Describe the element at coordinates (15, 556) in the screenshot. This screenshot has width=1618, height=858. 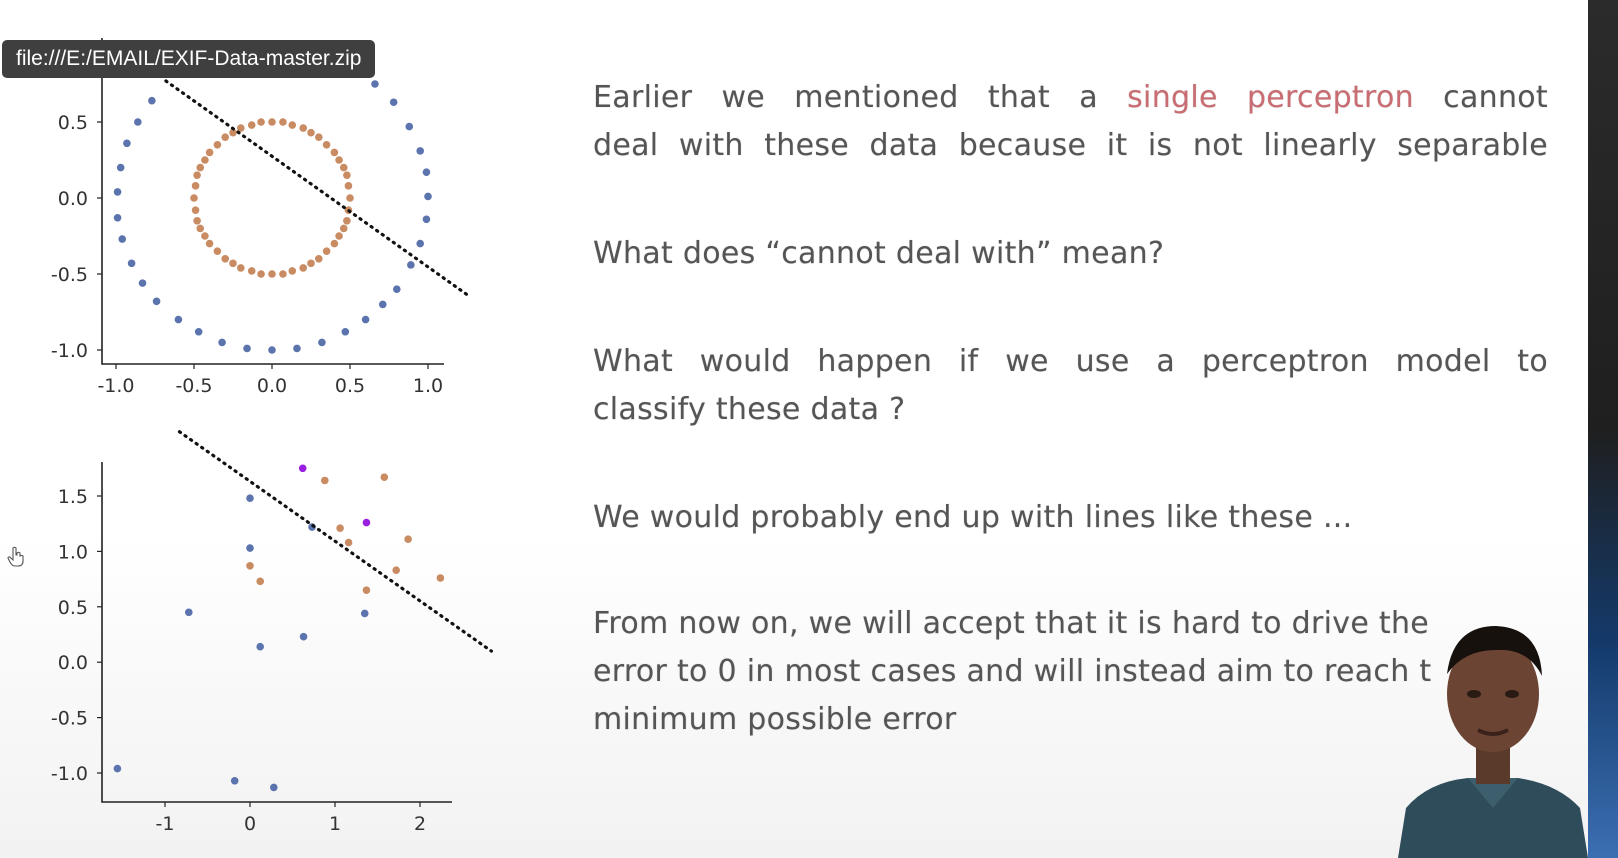
I see `hand-cursor-icon` at that location.